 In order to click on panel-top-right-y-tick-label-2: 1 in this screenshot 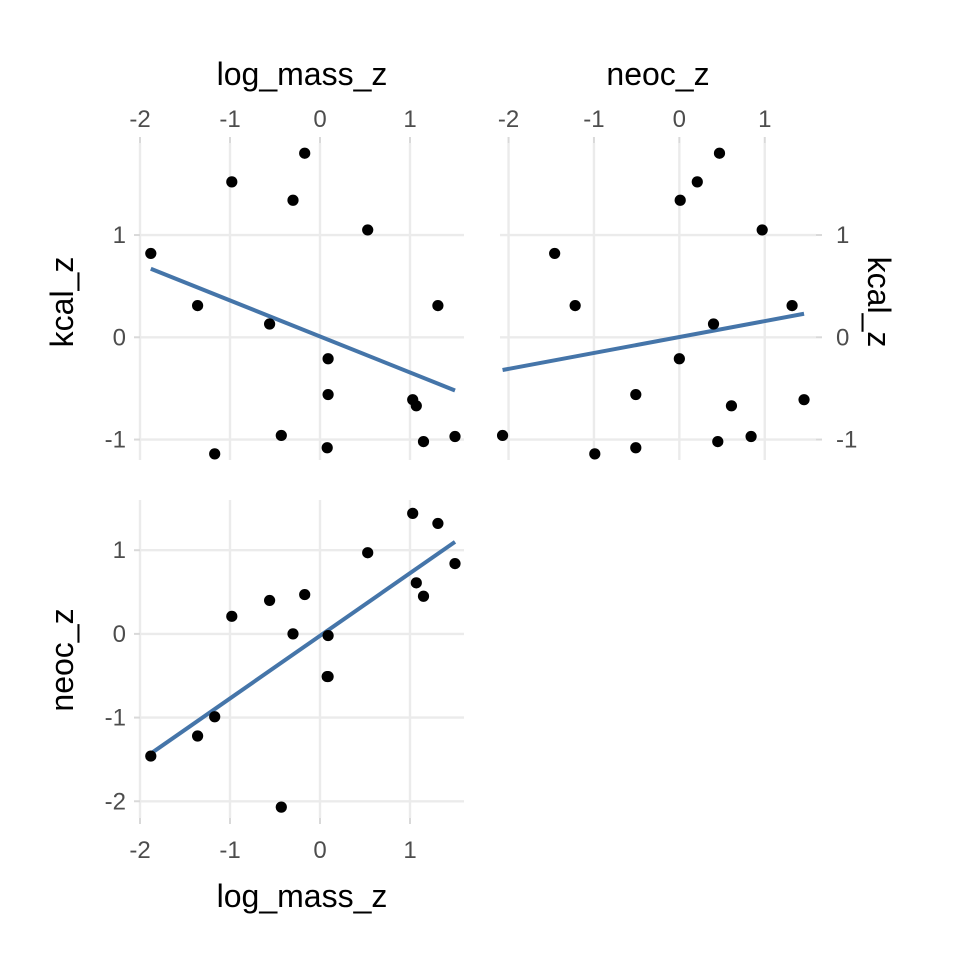, I will do `click(842, 235)`.